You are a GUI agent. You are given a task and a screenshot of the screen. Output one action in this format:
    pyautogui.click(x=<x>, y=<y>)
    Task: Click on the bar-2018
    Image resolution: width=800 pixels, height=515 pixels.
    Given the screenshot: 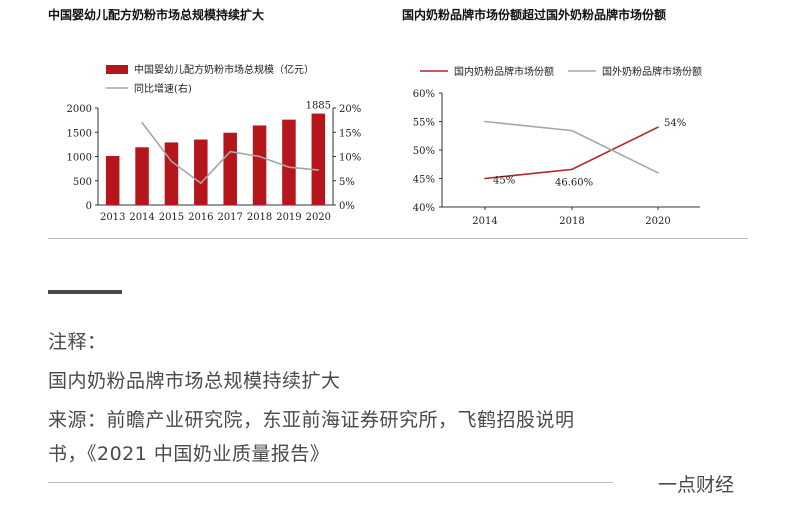 What is the action you would take?
    pyautogui.click(x=259, y=165)
    